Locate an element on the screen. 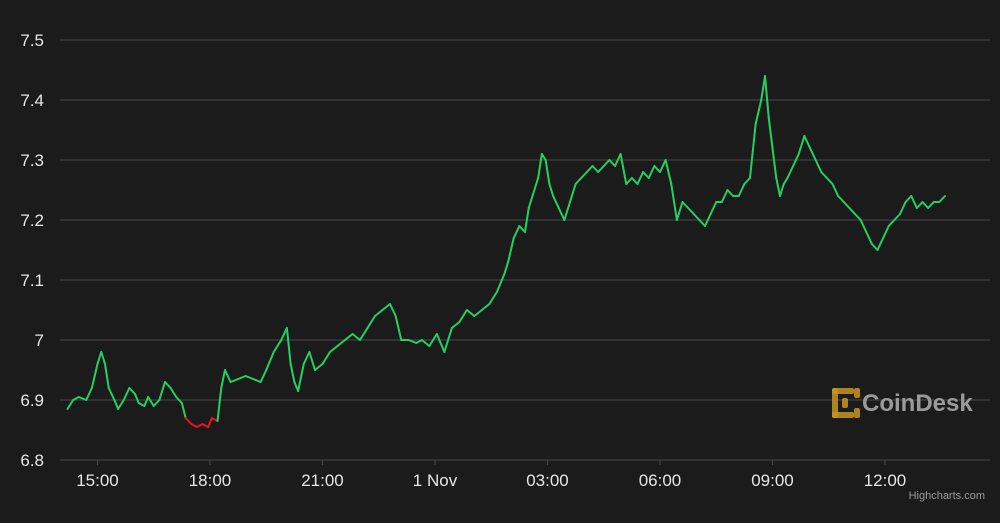 The image size is (1000, 523). y-tick-label: 7.1 is located at coordinates (32, 280).